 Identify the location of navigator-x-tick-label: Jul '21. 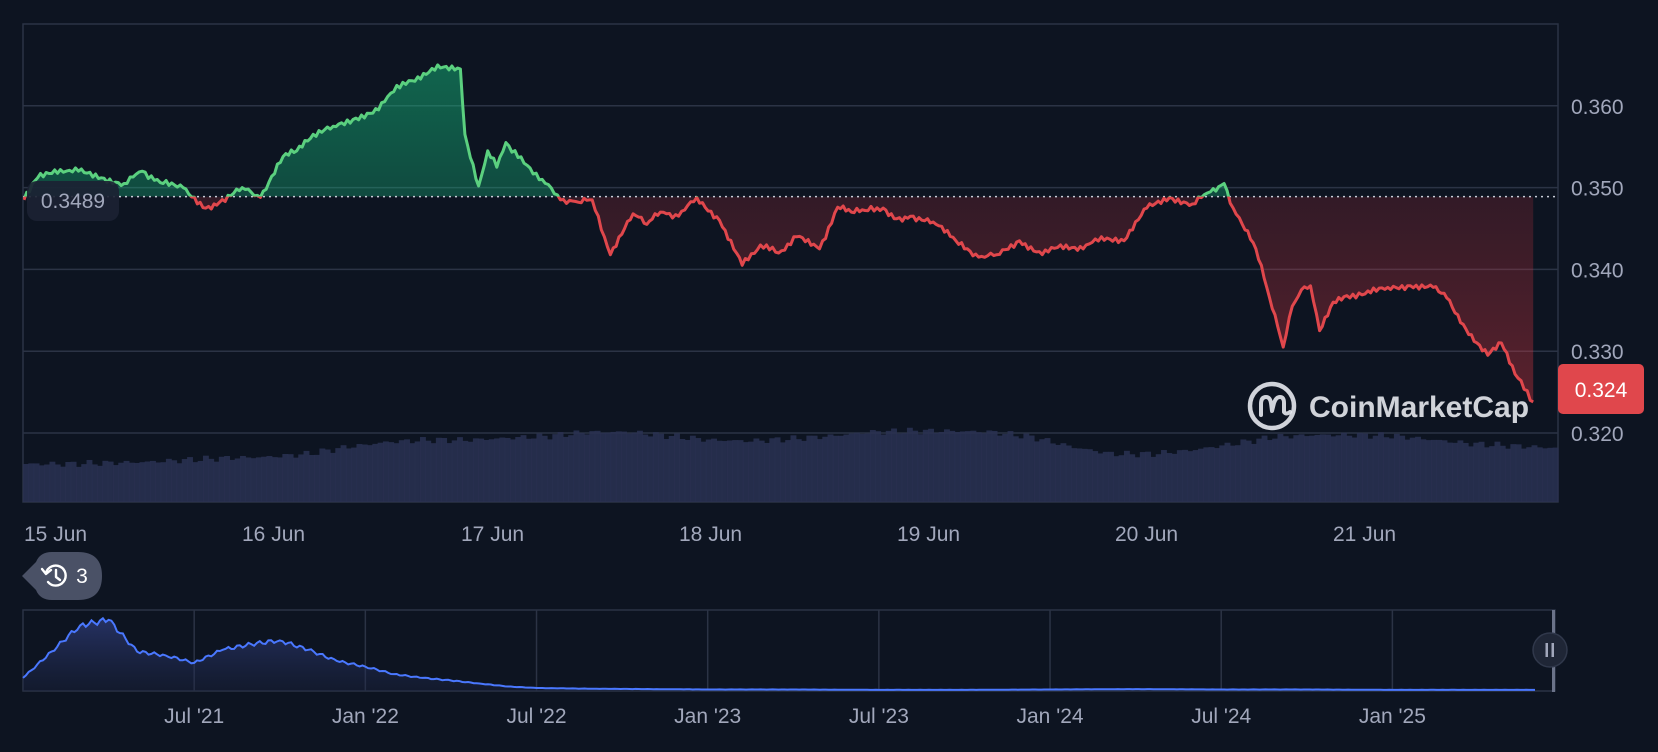
(194, 716).